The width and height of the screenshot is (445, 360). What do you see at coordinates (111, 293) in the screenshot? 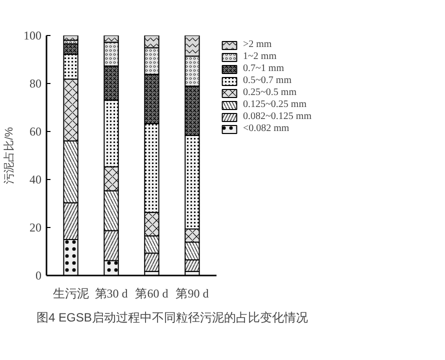
I see `x-tick-label: 第30 d` at bounding box center [111, 293].